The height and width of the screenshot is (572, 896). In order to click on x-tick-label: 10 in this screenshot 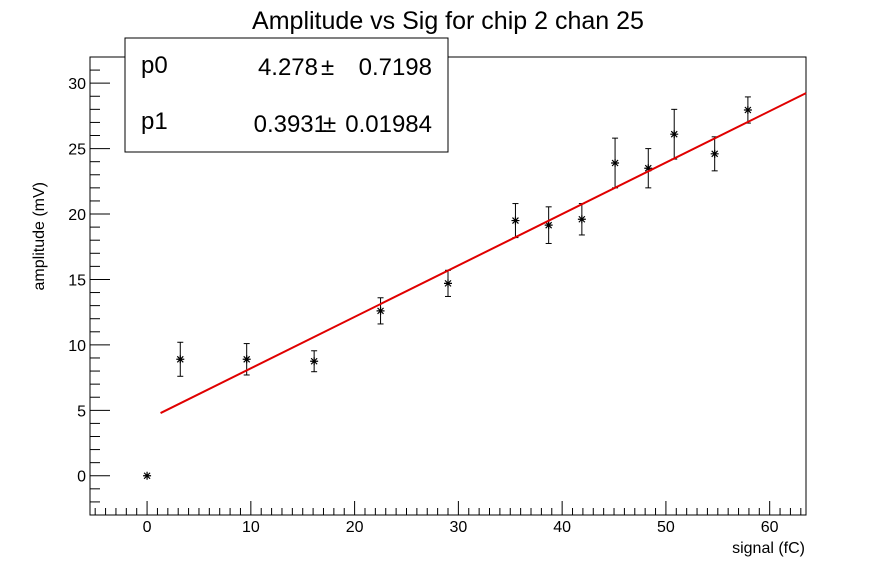, I will do `click(251, 527)`.